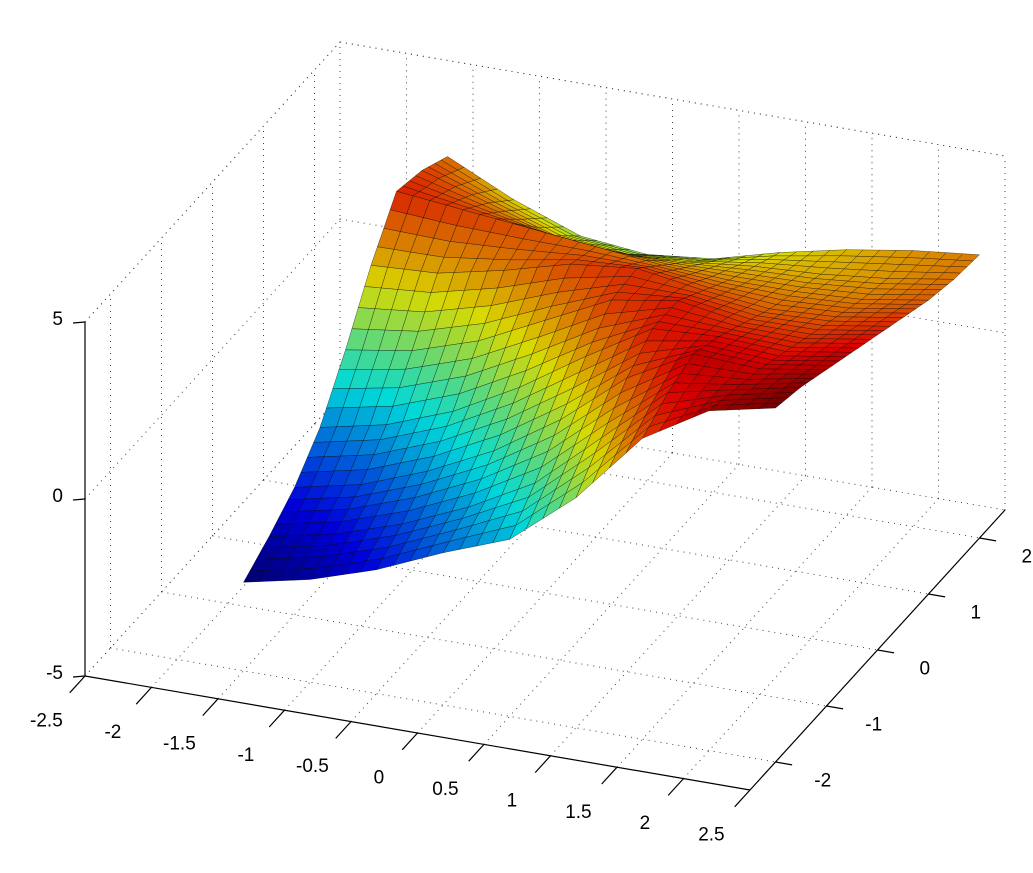 The height and width of the screenshot is (873, 1033). What do you see at coordinates (645, 823) in the screenshot?
I see `x-tick-label: 2` at bounding box center [645, 823].